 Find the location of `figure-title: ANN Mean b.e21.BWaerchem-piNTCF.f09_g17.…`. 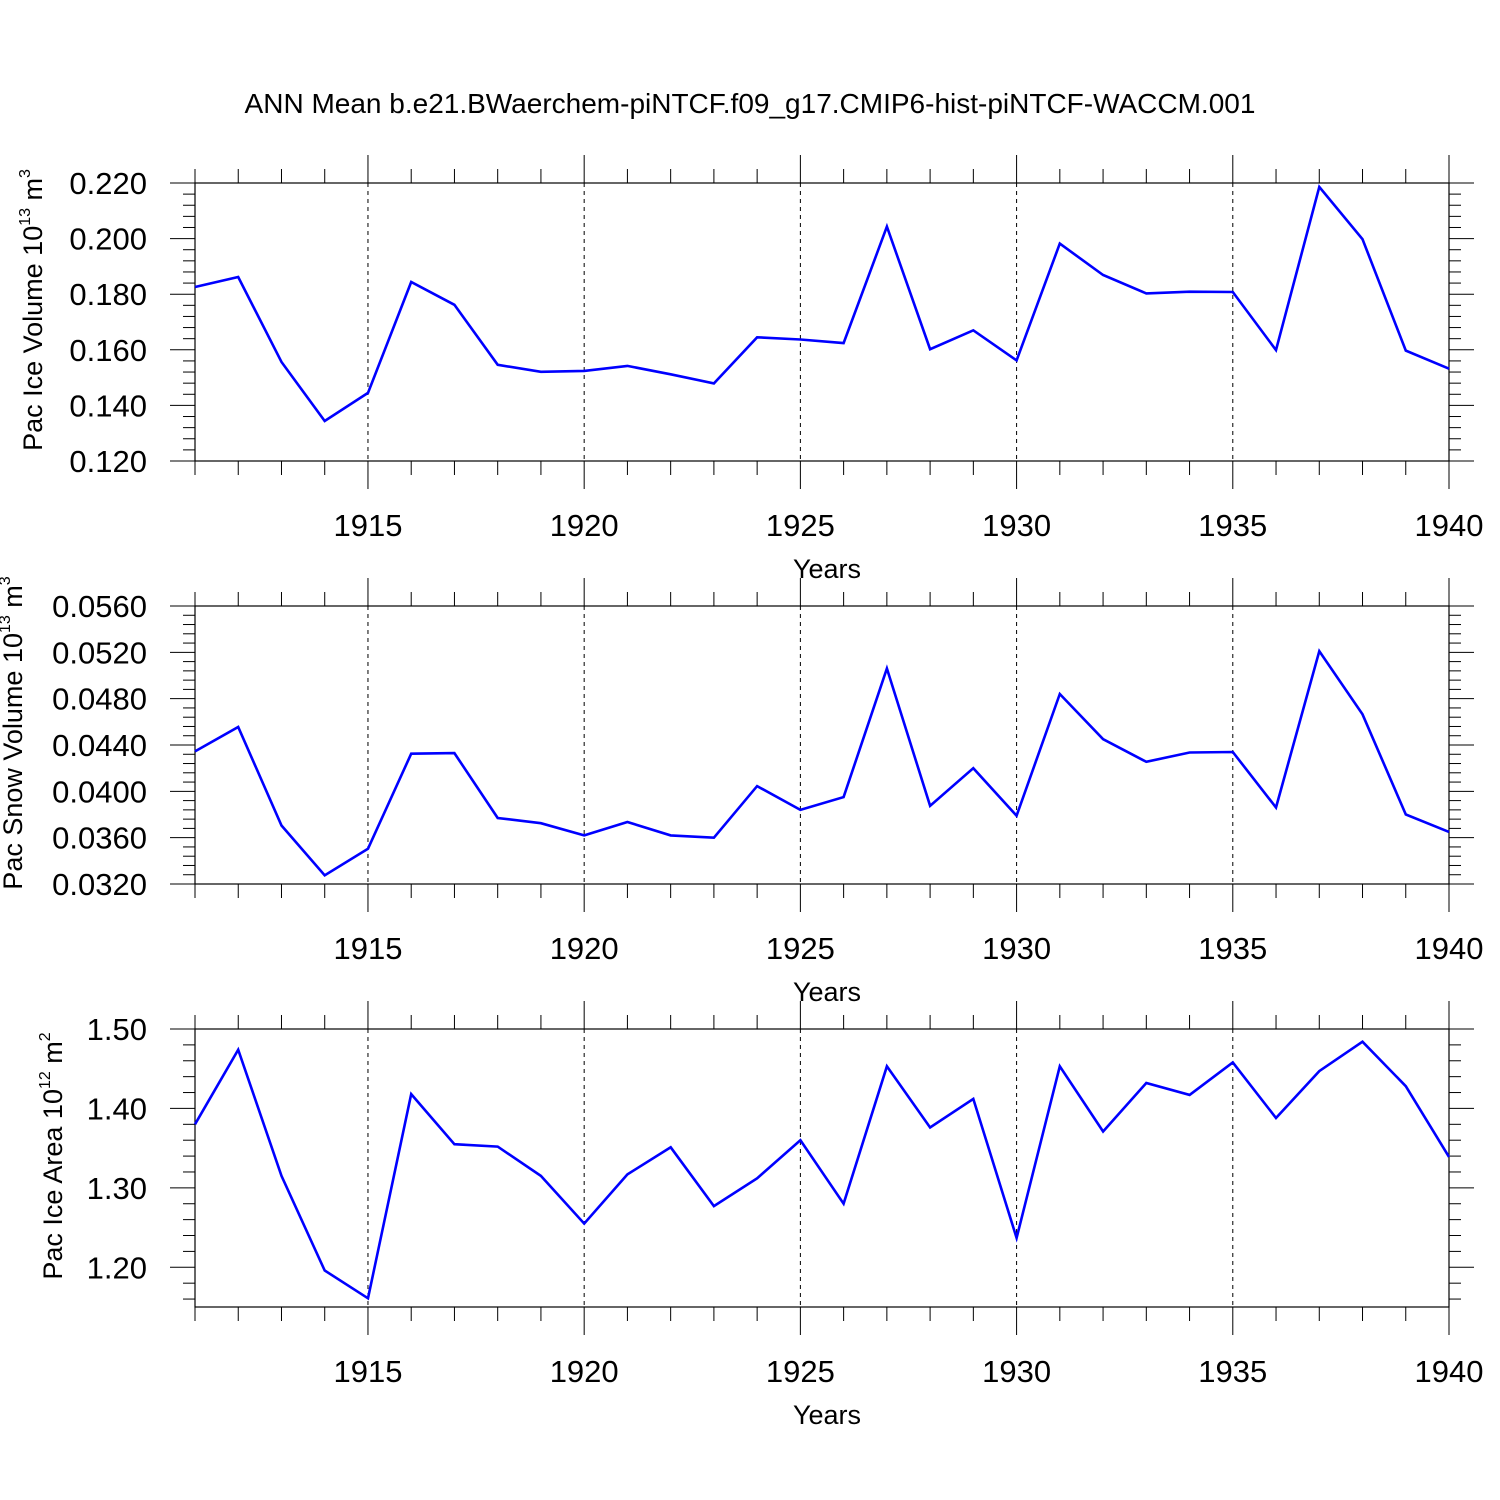

figure-title: ANN Mean b.e21.BWaerchem-piNTCF.f09_g17.… is located at coordinates (750, 103).